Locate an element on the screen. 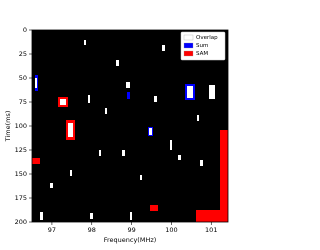  x-tick-label: 98 is located at coordinates (92, 230).